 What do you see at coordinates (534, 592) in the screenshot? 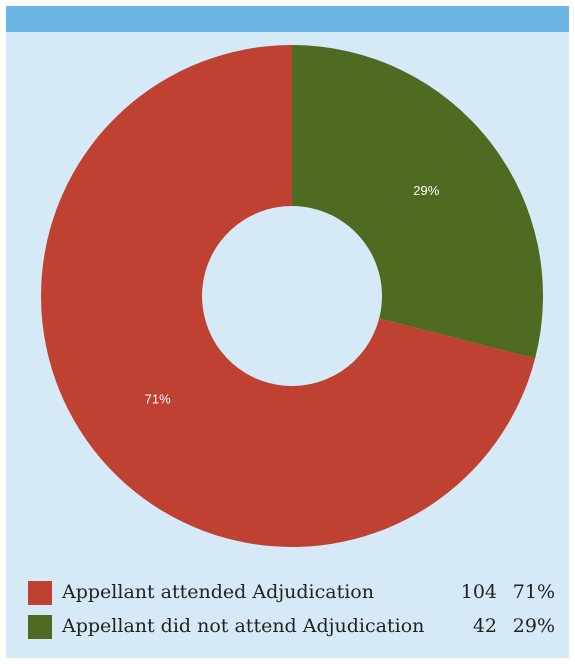
I see `legend-percent: 71%` at bounding box center [534, 592].